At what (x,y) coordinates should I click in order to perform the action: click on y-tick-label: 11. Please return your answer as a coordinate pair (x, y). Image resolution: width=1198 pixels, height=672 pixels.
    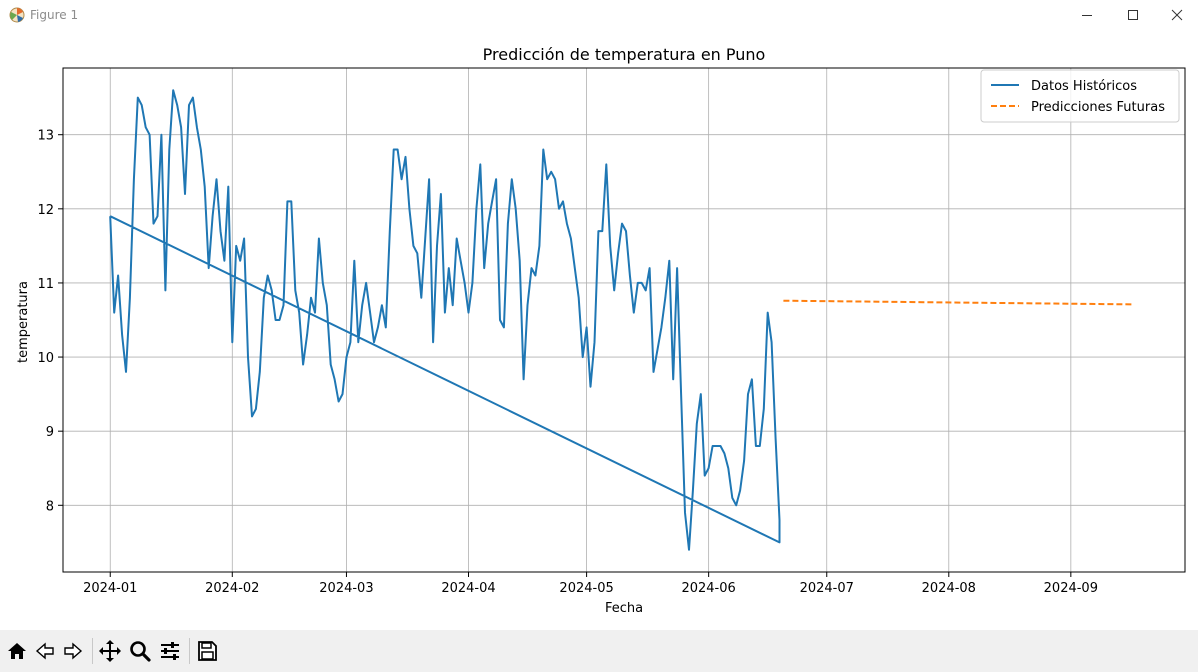
    Looking at the image, I should click on (45, 284).